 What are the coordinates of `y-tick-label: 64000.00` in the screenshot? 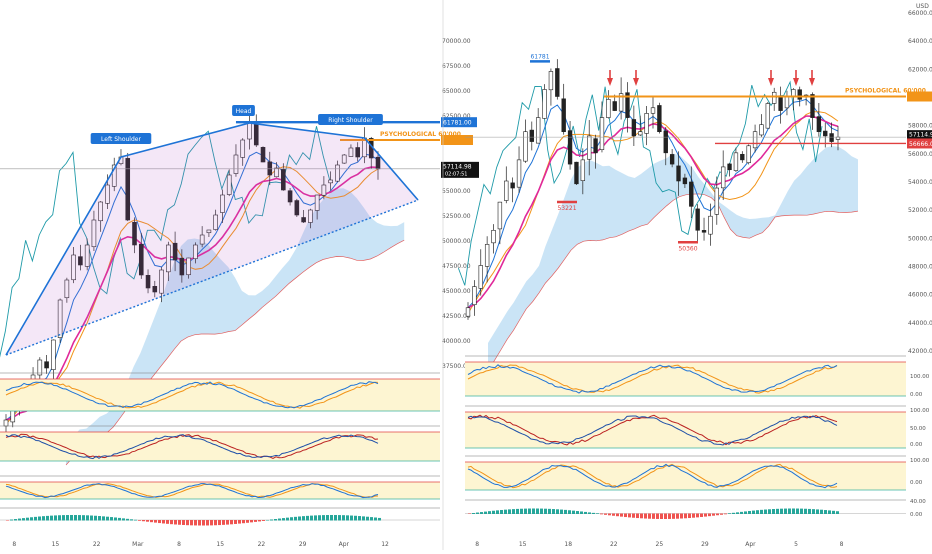 It's located at (920, 41).